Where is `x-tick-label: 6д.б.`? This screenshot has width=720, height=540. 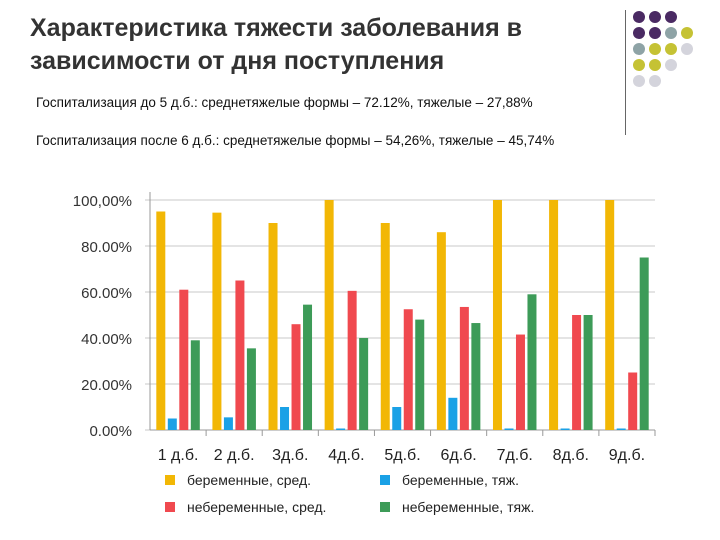 x-tick-label: 6д.б. is located at coordinates (458, 455).